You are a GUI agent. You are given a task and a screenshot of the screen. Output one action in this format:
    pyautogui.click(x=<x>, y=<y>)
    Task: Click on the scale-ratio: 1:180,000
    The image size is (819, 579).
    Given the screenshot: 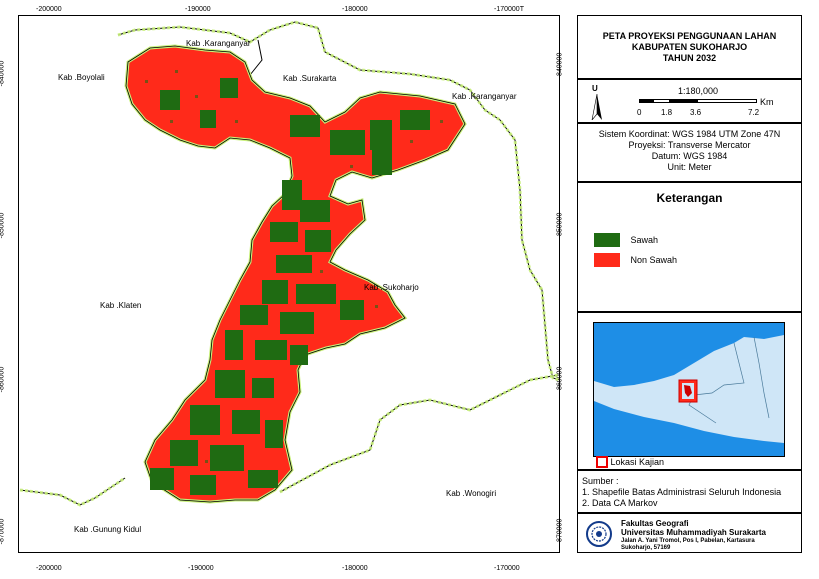 What is the action you would take?
    pyautogui.click(x=698, y=91)
    